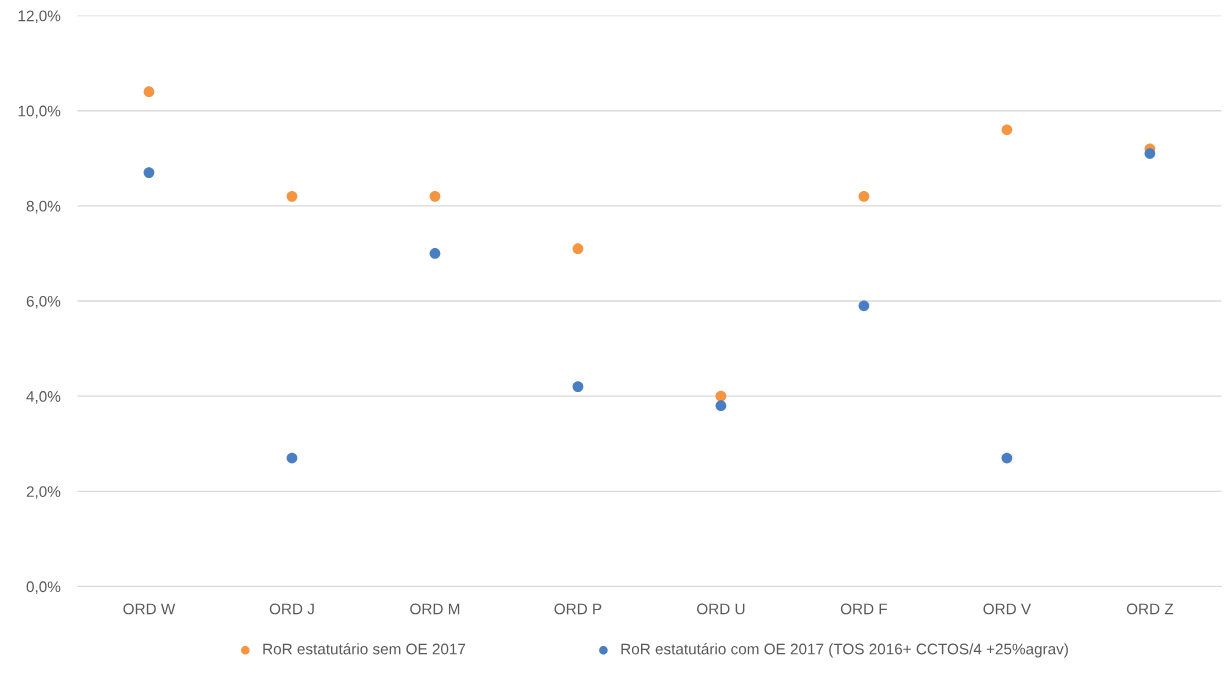  What do you see at coordinates (435, 609) in the screenshot?
I see `x-tick-label: ORD M` at bounding box center [435, 609].